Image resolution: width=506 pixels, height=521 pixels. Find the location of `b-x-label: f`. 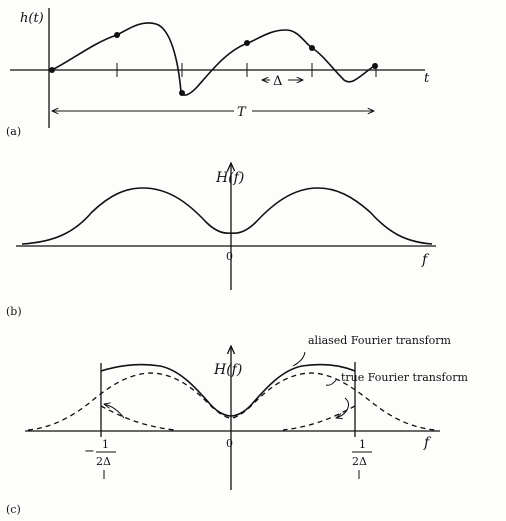

b-x-label: f is located at coordinates (425, 260).